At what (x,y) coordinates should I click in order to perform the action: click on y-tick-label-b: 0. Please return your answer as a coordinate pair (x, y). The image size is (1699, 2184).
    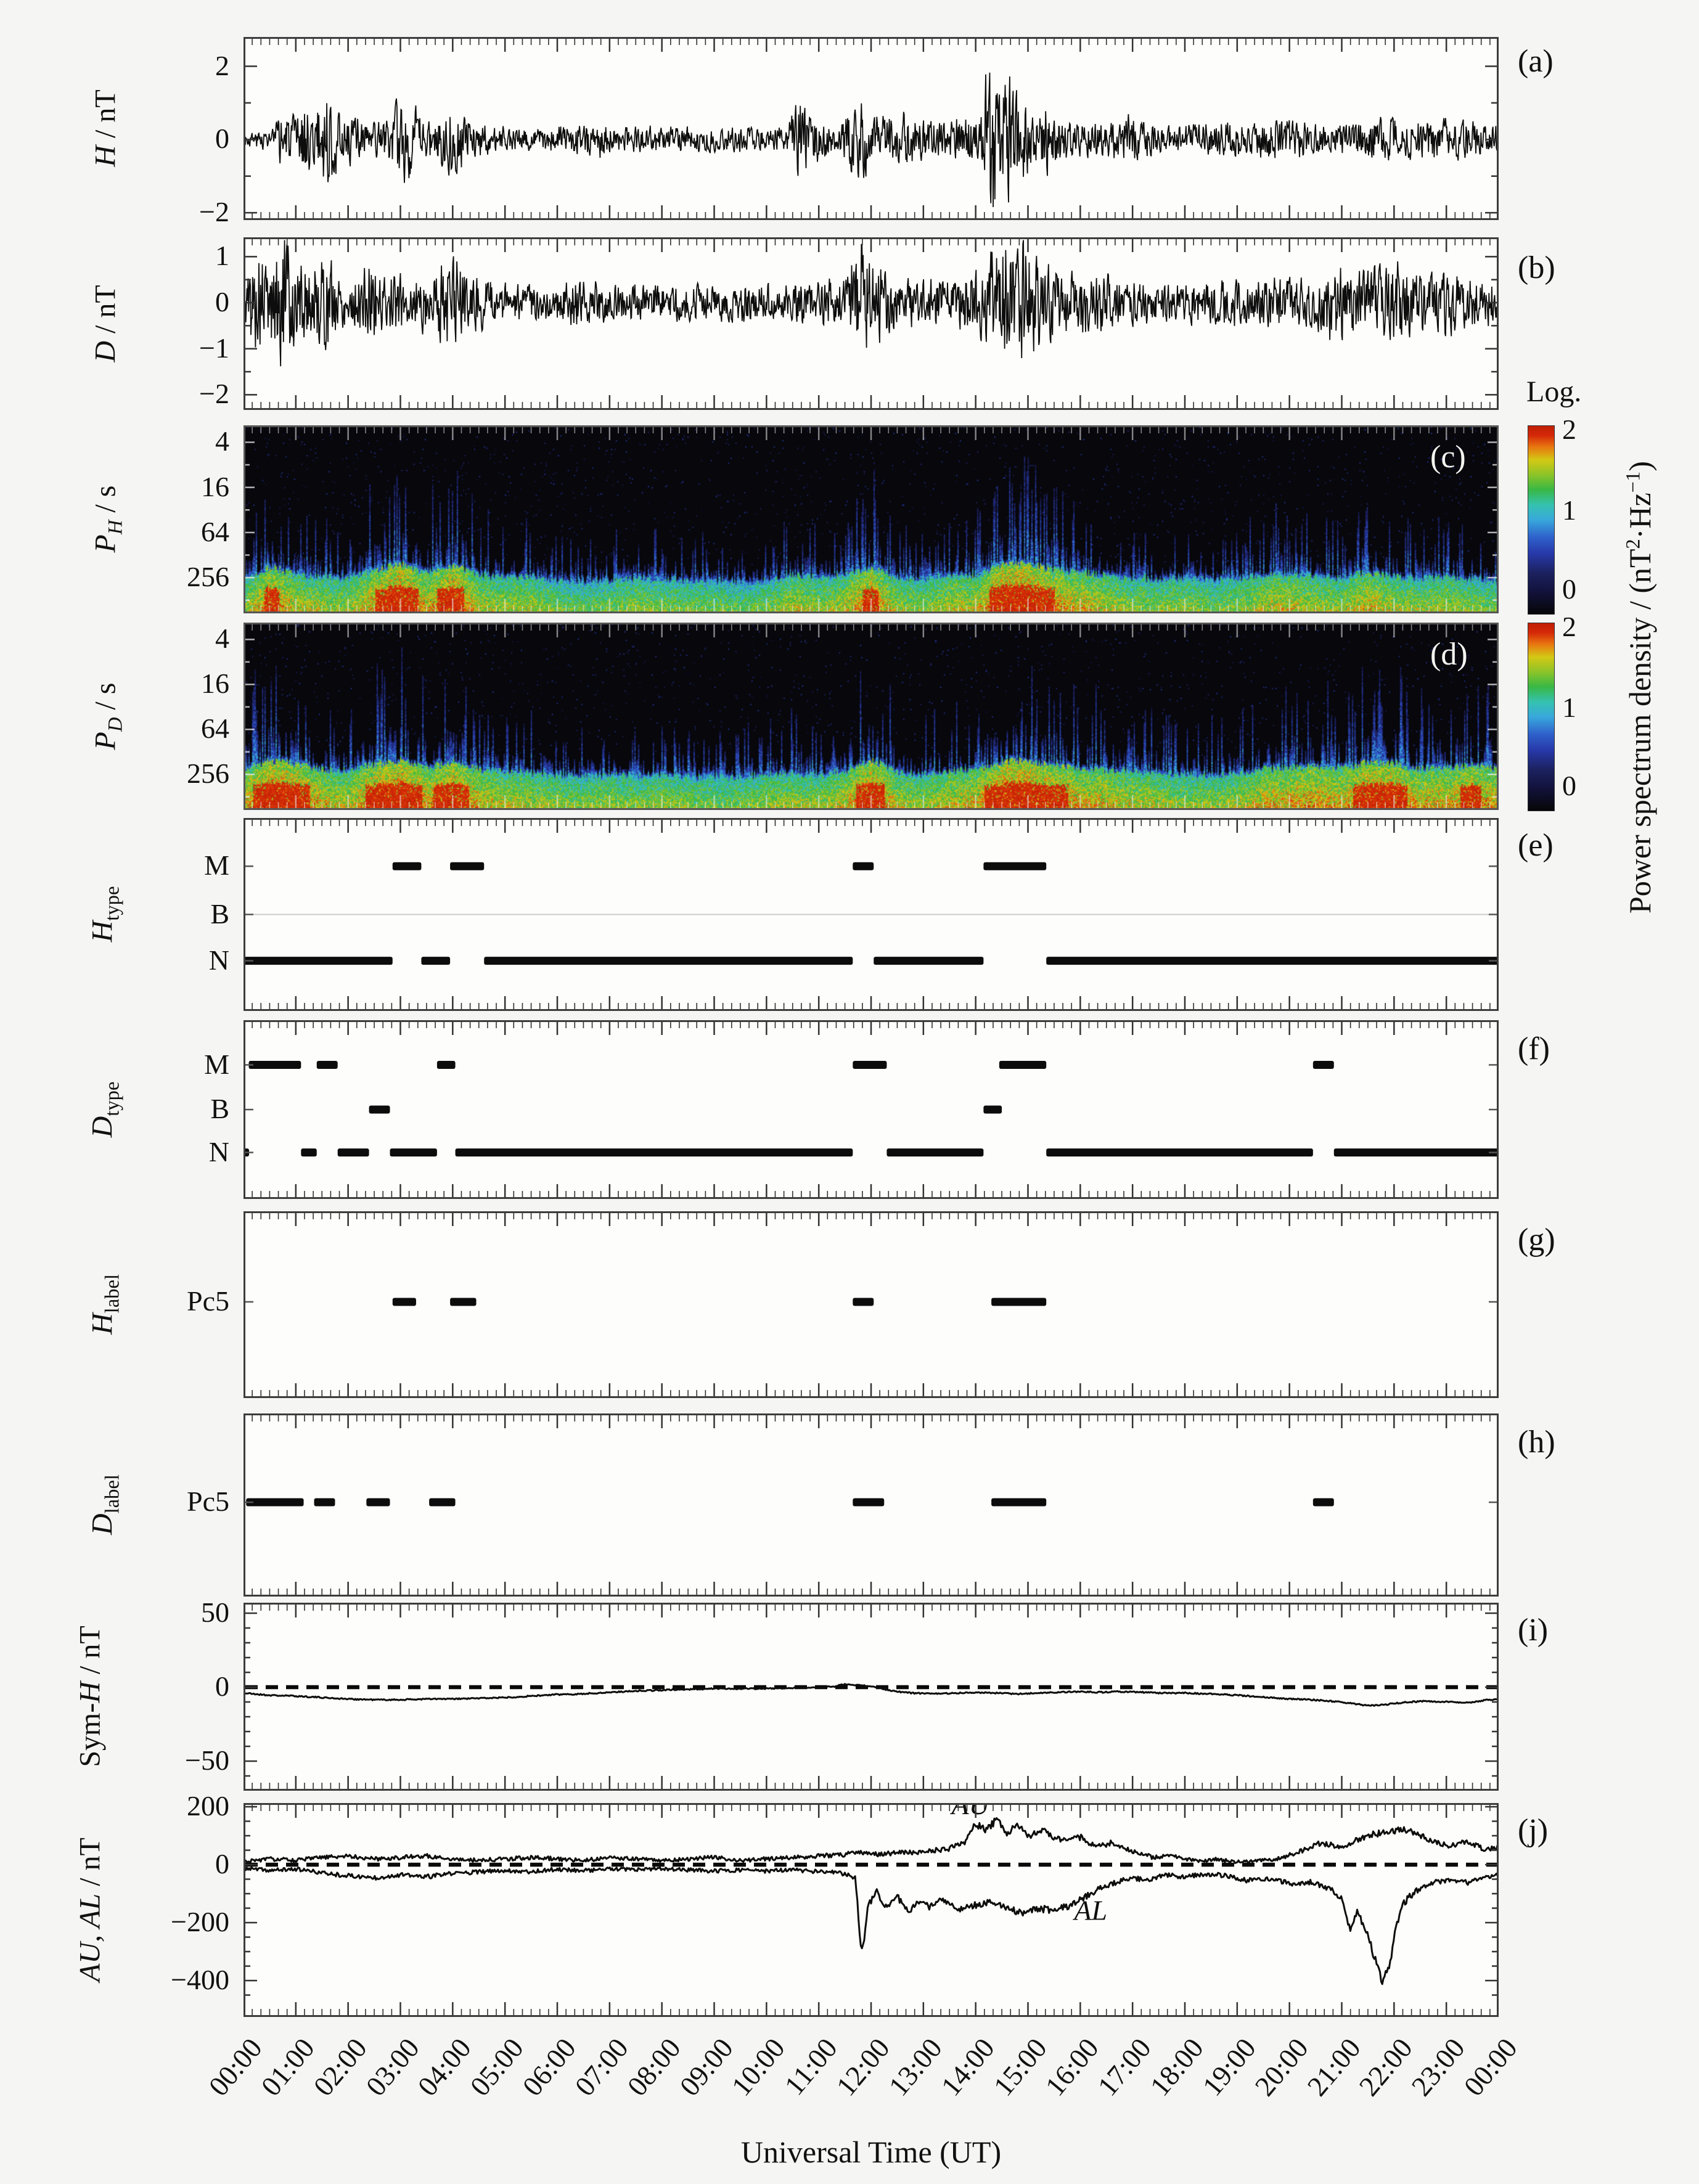
    Looking at the image, I should click on (222, 302).